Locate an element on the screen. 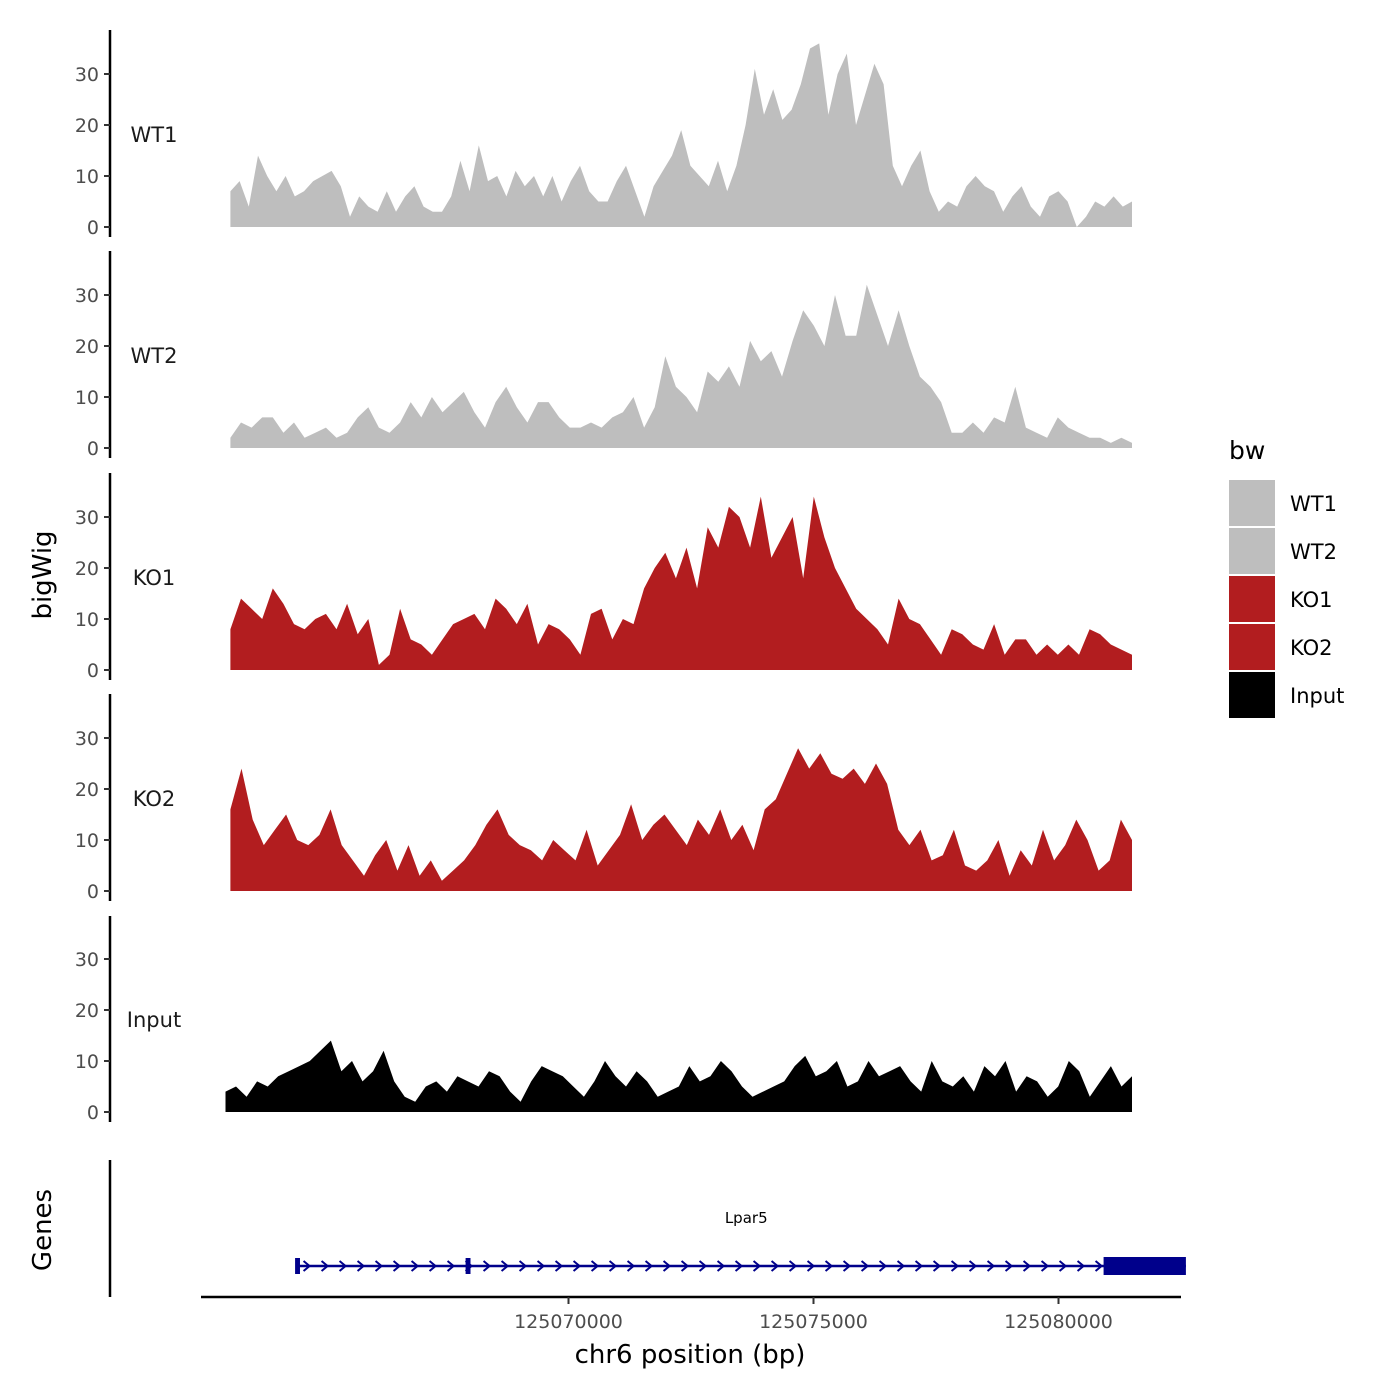 This screenshot has height=1400, width=1400. legend-label: KO2 is located at coordinates (1311, 648).